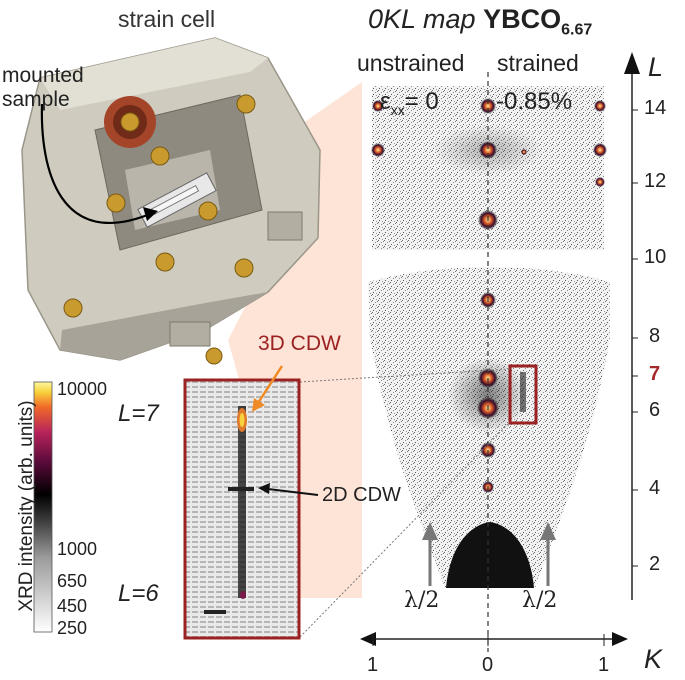 This screenshot has width=685, height=680. Describe the element at coordinates (72, 628) in the screenshot. I see `colorbar-tick-250: 250` at that location.